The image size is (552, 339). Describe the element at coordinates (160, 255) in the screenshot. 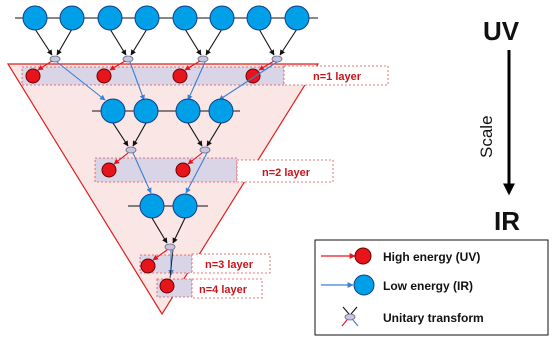

I see `layer3-uv-arrow` at that location.